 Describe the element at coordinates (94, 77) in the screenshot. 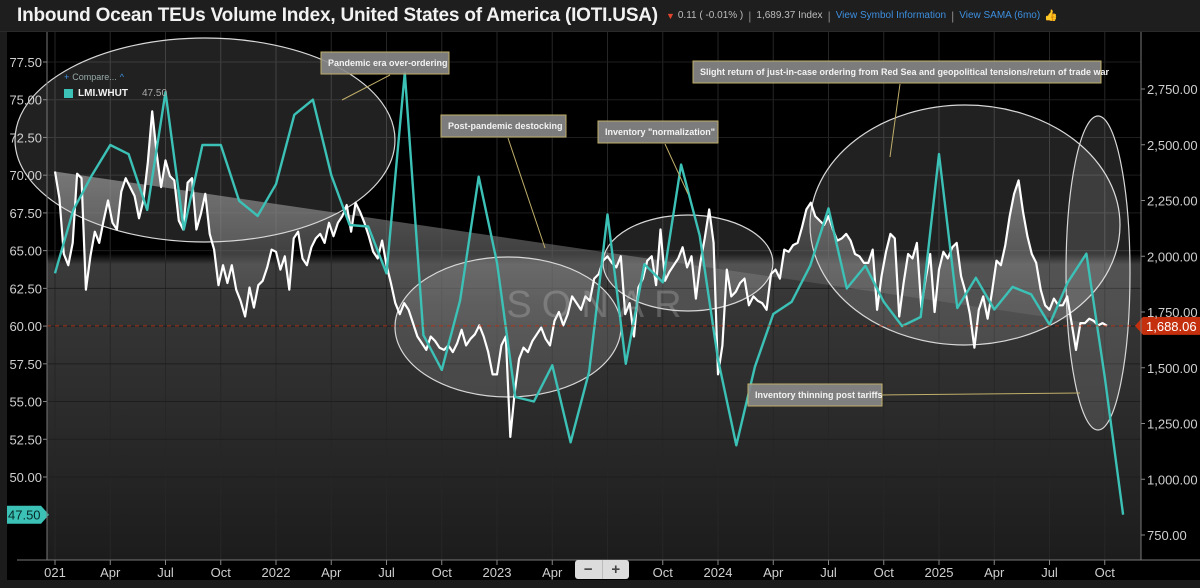

I see `compare-button: + Compare... ^` at that location.